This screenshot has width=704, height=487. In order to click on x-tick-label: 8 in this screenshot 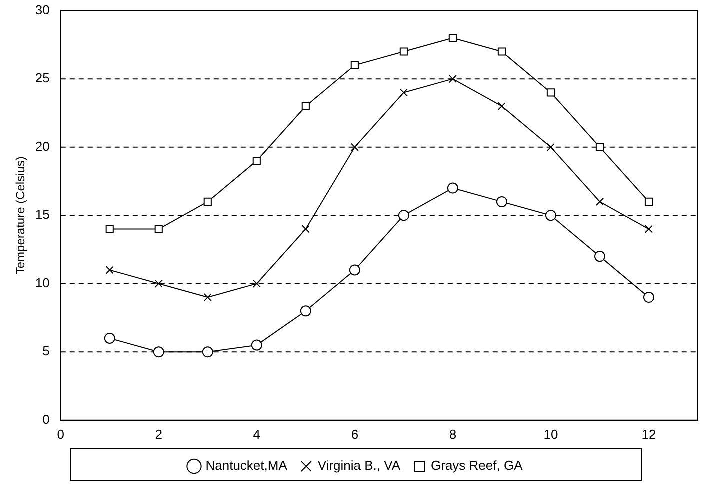, I will do `click(453, 434)`.